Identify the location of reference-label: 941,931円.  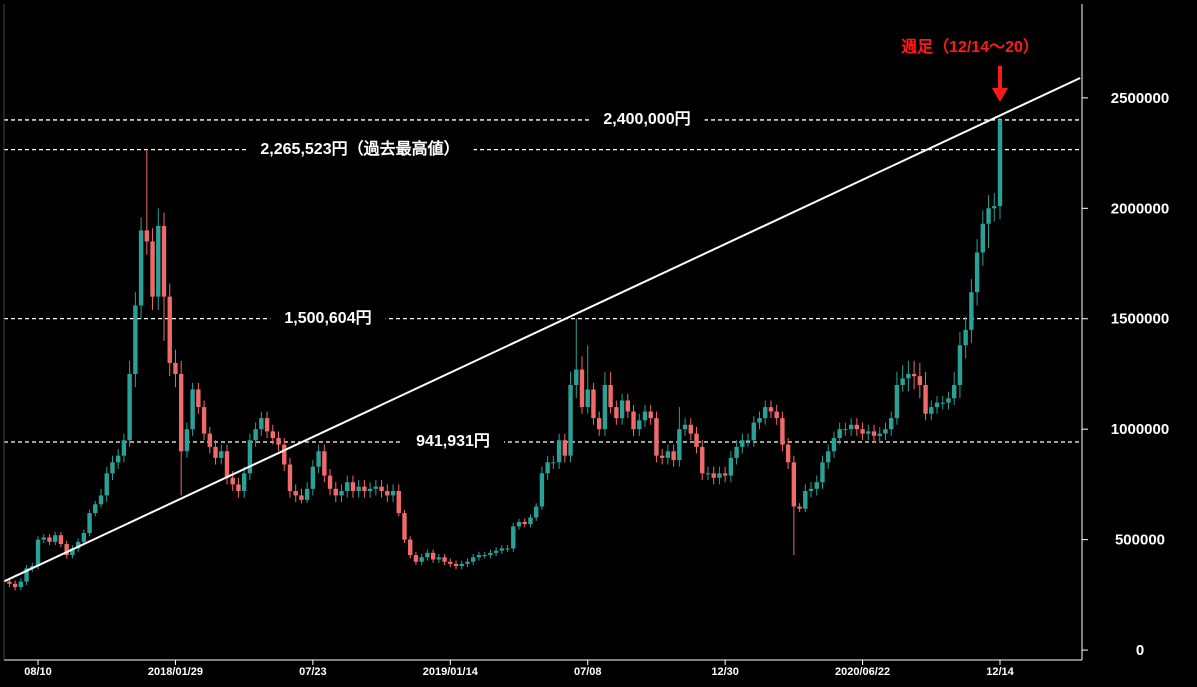
(453, 441).